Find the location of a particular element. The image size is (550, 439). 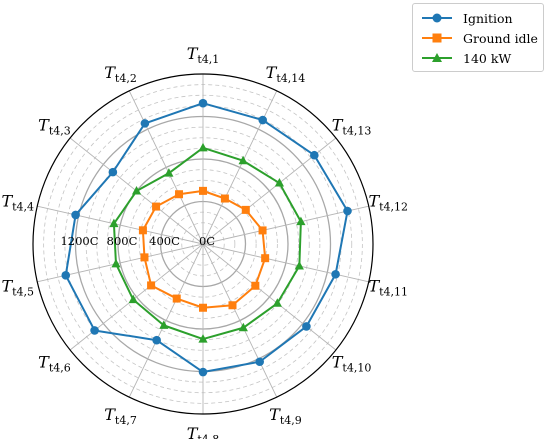

axis-label: Tt4,4 is located at coordinates (17, 203).